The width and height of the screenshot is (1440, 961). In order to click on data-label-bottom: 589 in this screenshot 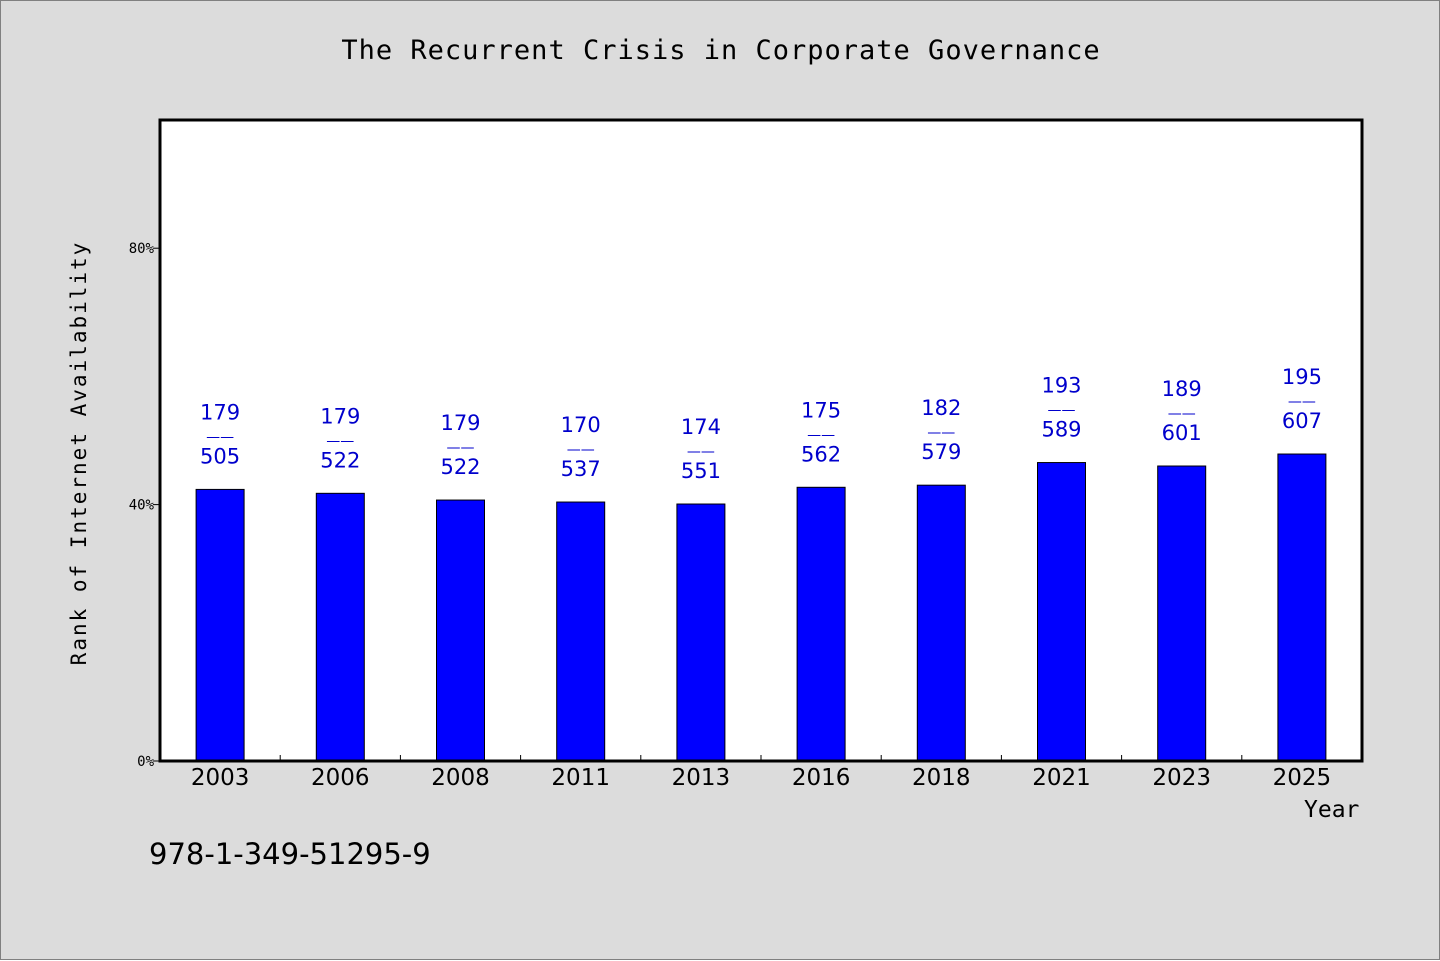, I will do `click(1061, 430)`.